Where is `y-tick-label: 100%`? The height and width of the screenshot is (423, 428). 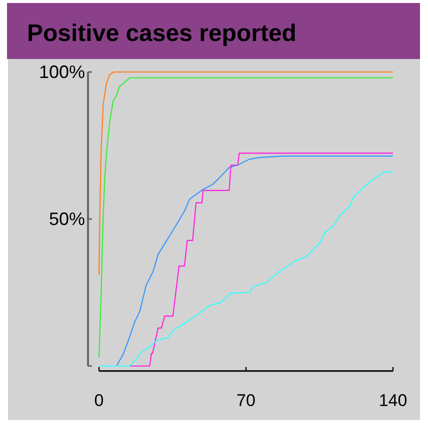 y-tick-label: 100% is located at coordinates (61, 72).